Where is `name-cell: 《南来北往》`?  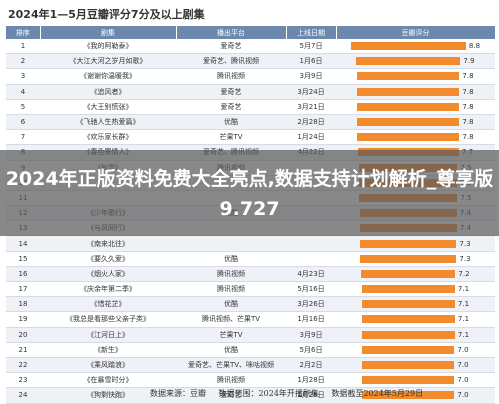 name-cell: 《南来北往》 is located at coordinates (108, 243).